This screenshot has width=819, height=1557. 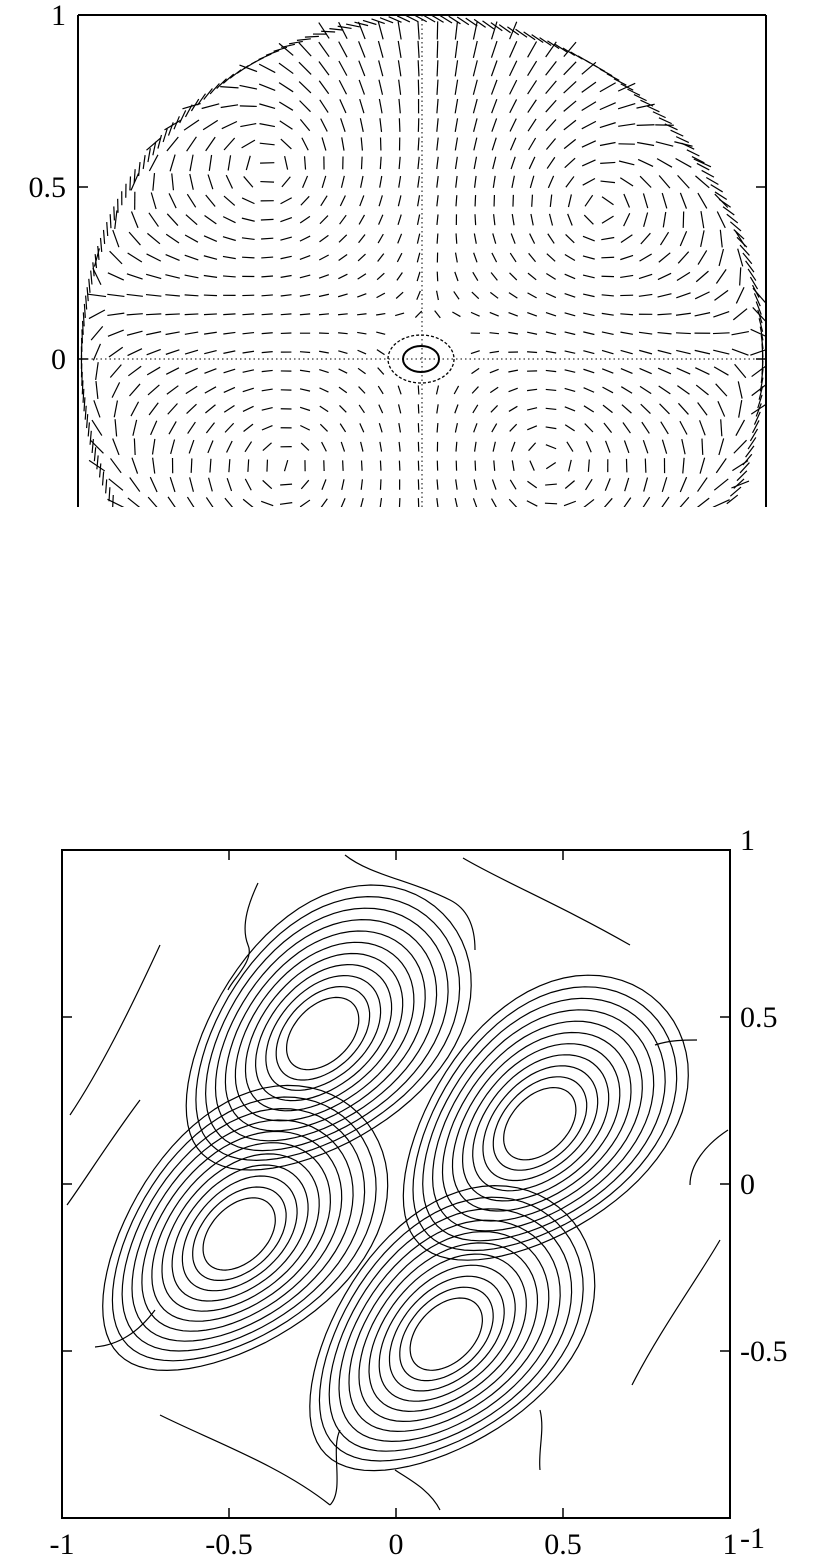 I want to click on bottom-y-tick-labels: 1 0.5 0 -0.5 -1, so click(x=764, y=1189).